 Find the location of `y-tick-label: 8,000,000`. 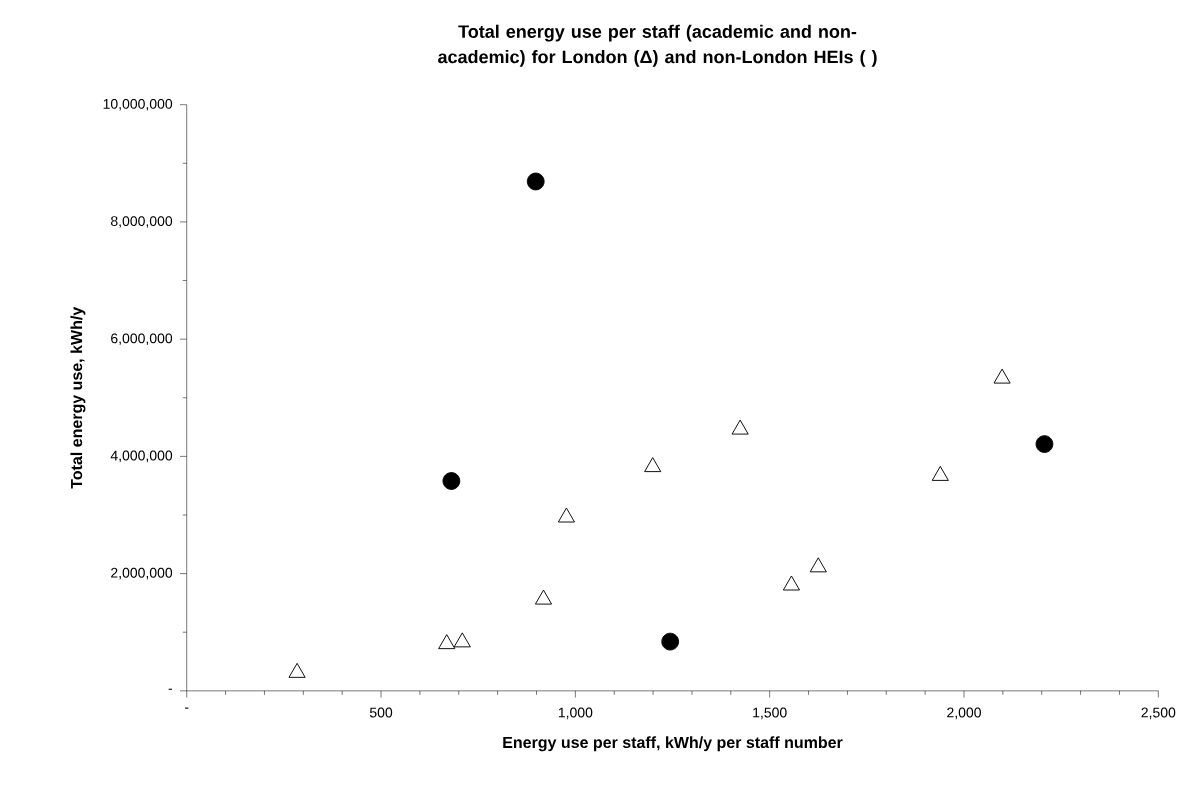

y-tick-label: 8,000,000 is located at coordinates (141, 222).